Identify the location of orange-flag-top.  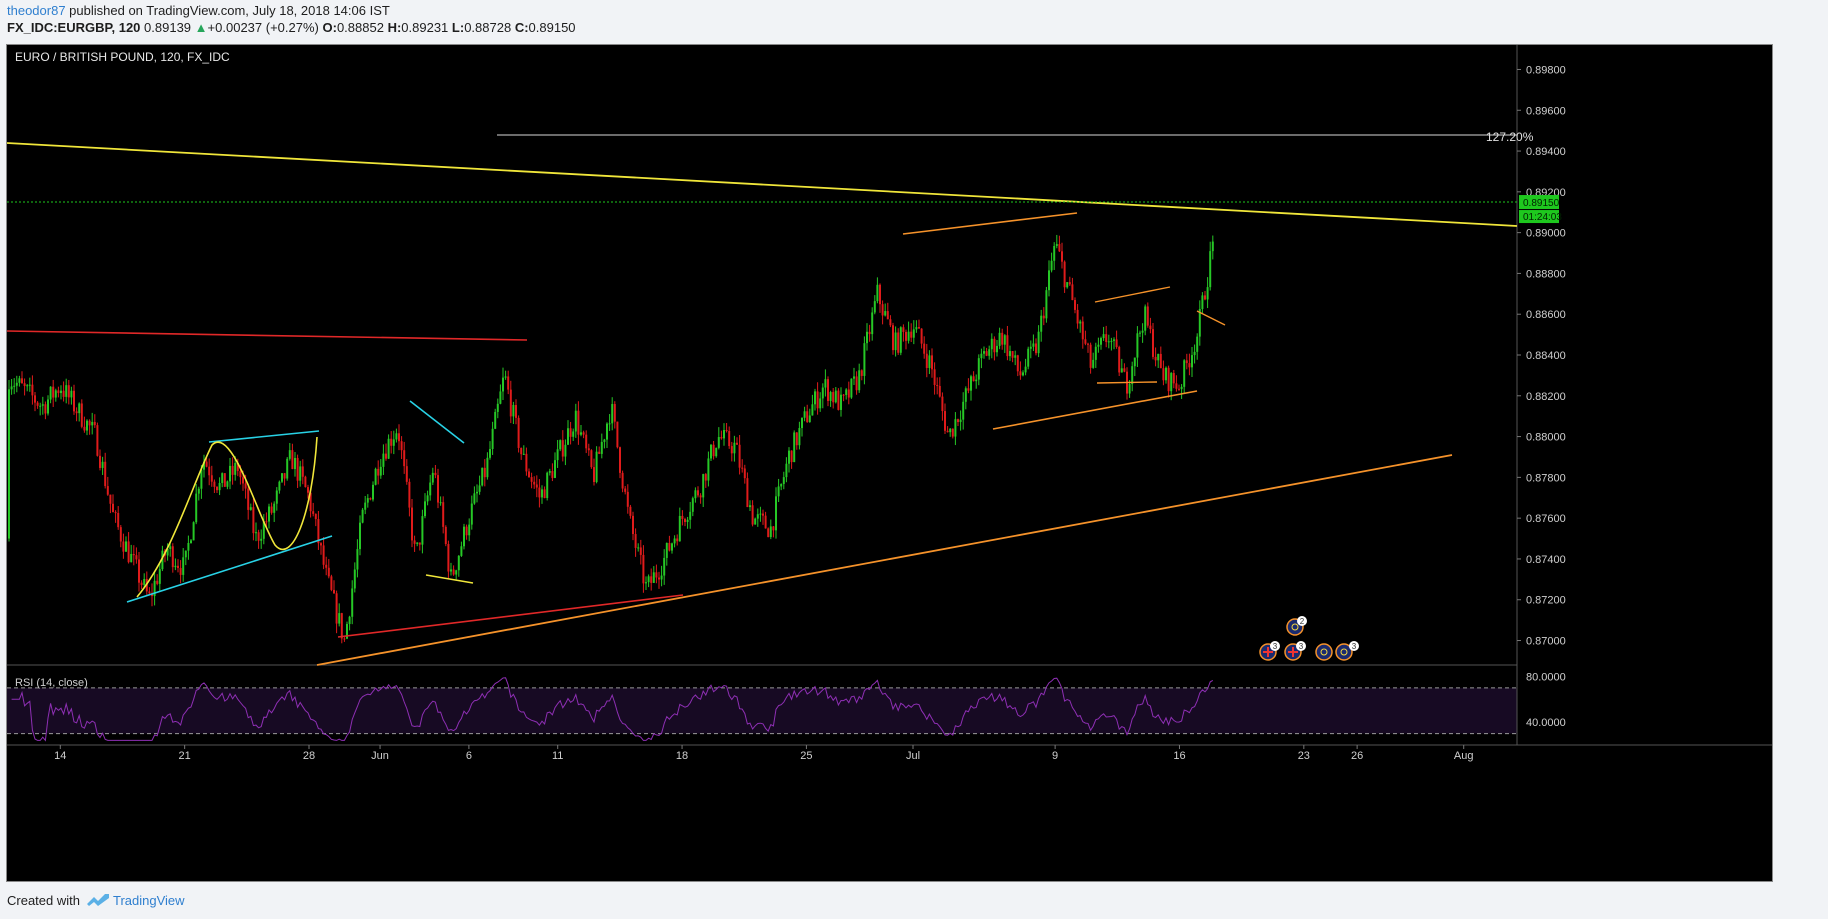
(1132, 294).